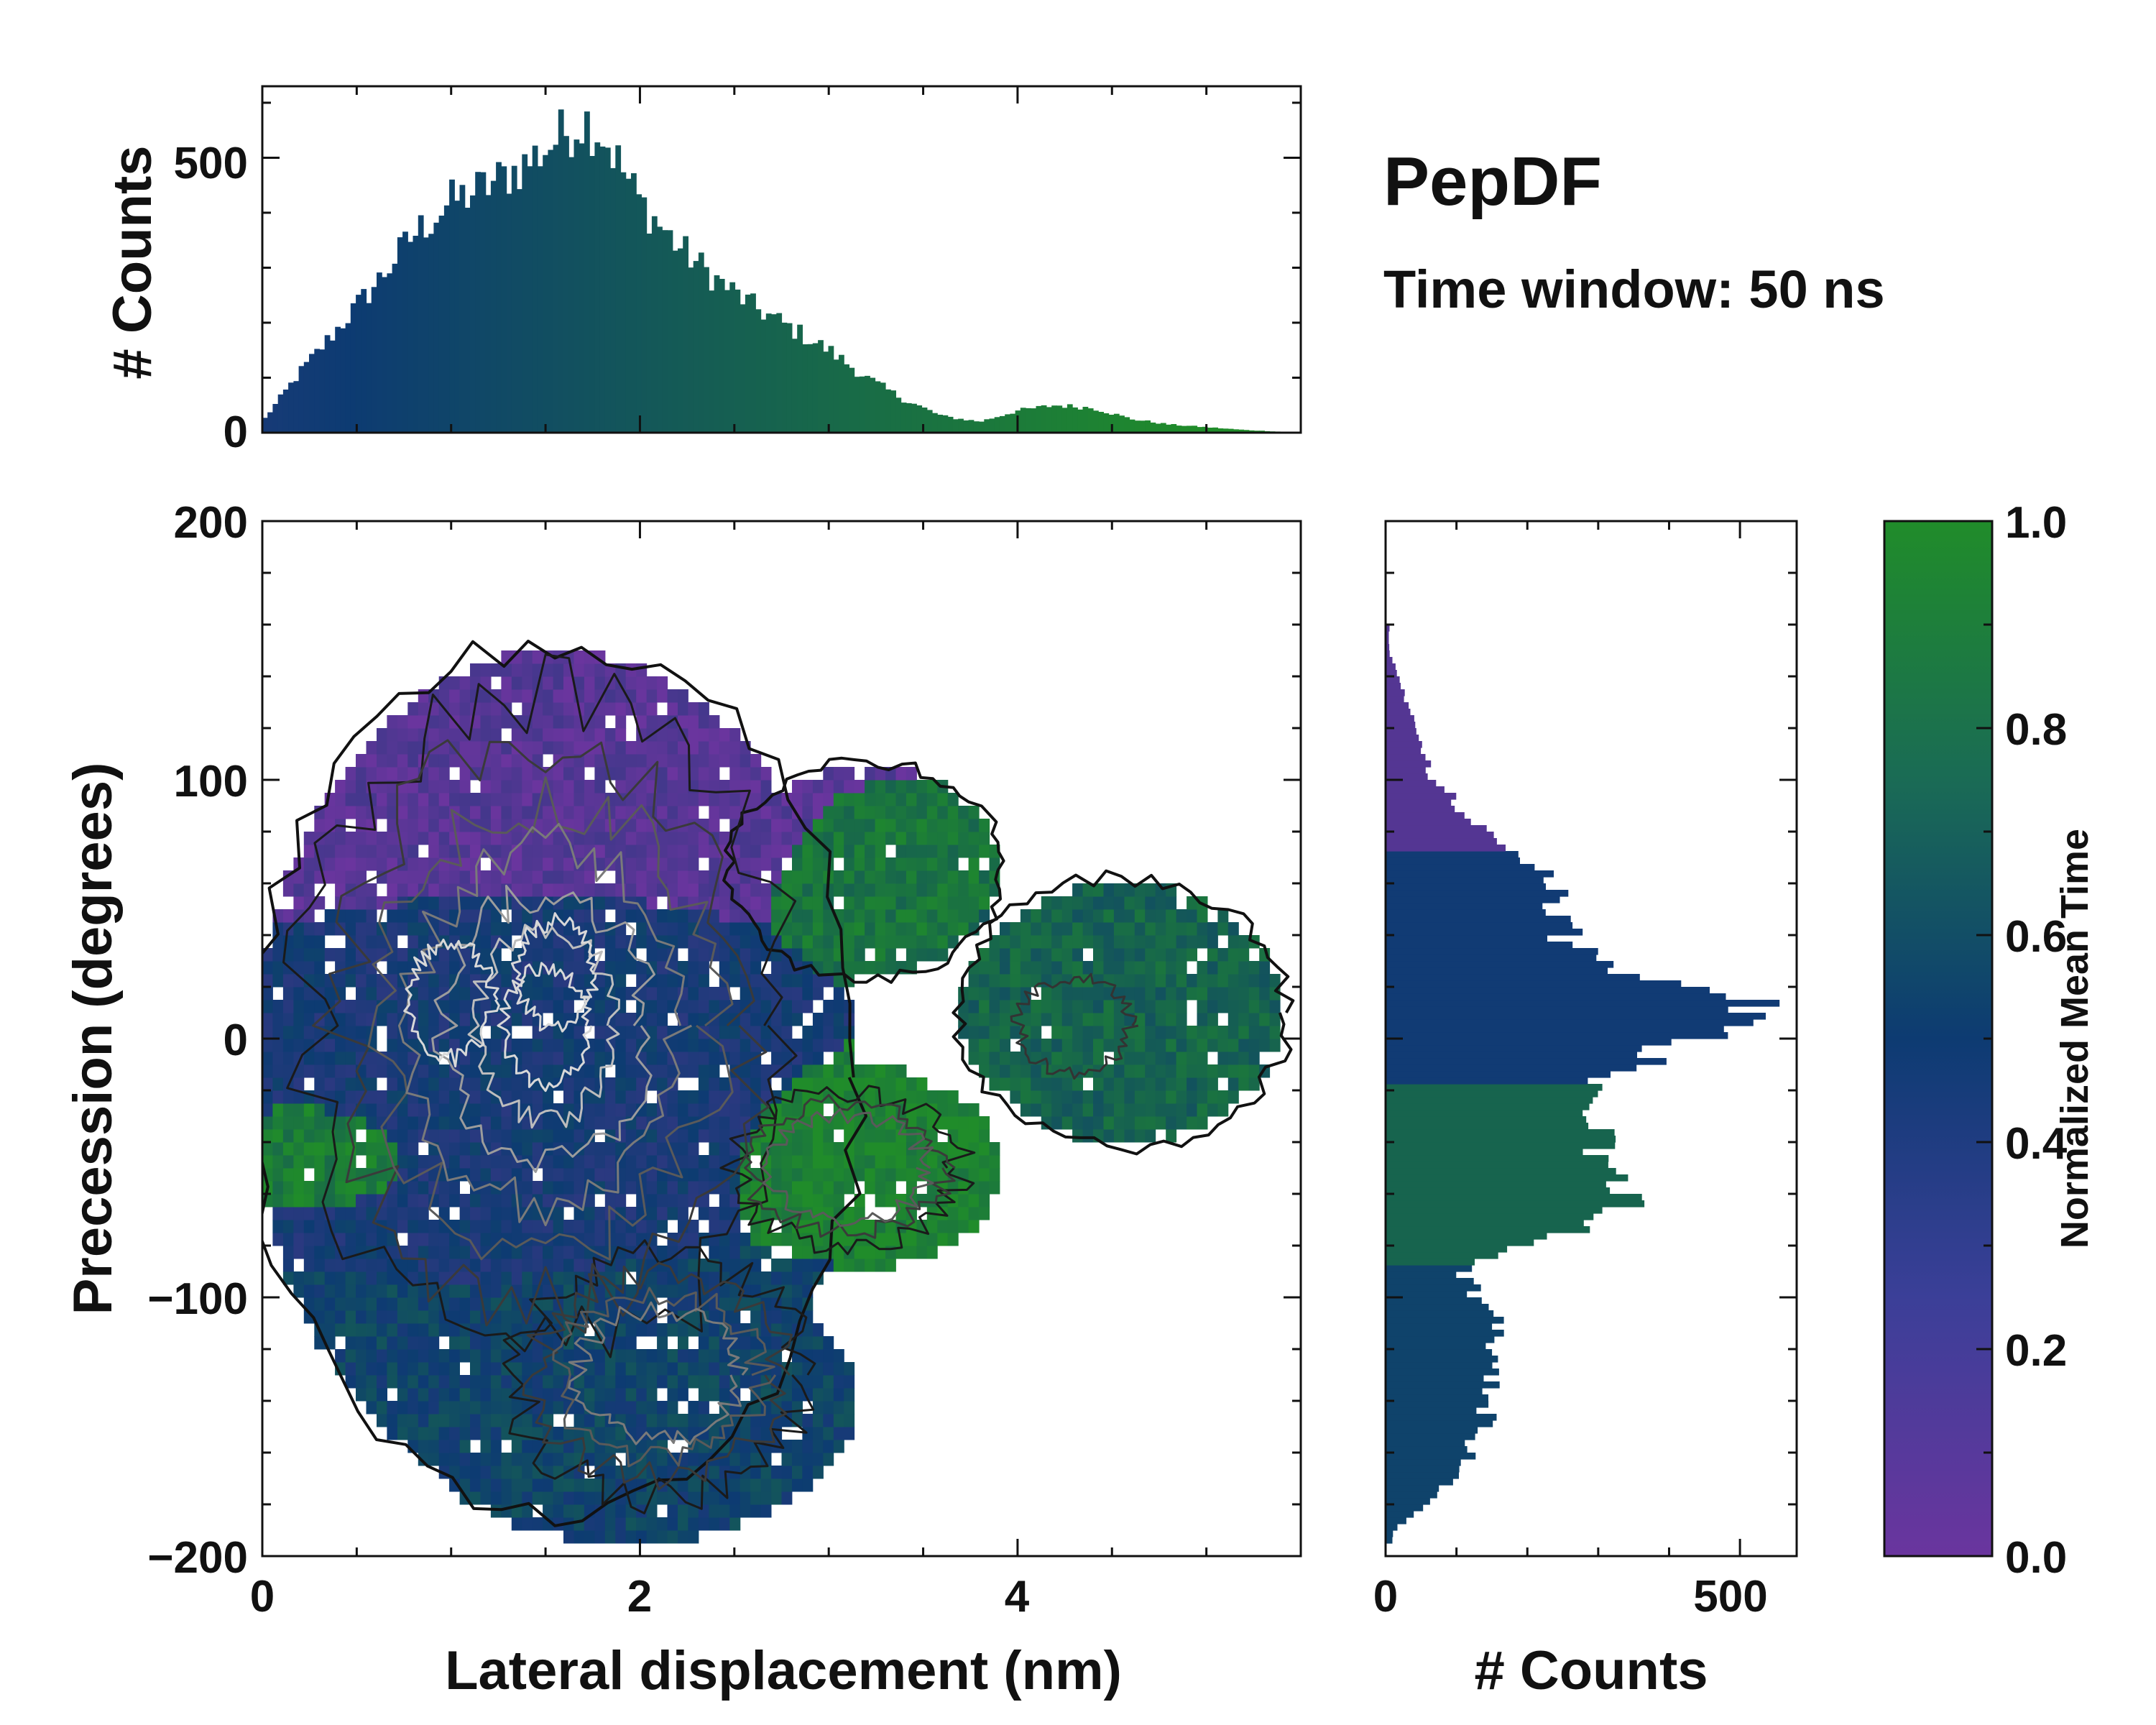  Describe the element at coordinates (1938, 1039) in the screenshot. I see `colorbar-gradient` at that location.